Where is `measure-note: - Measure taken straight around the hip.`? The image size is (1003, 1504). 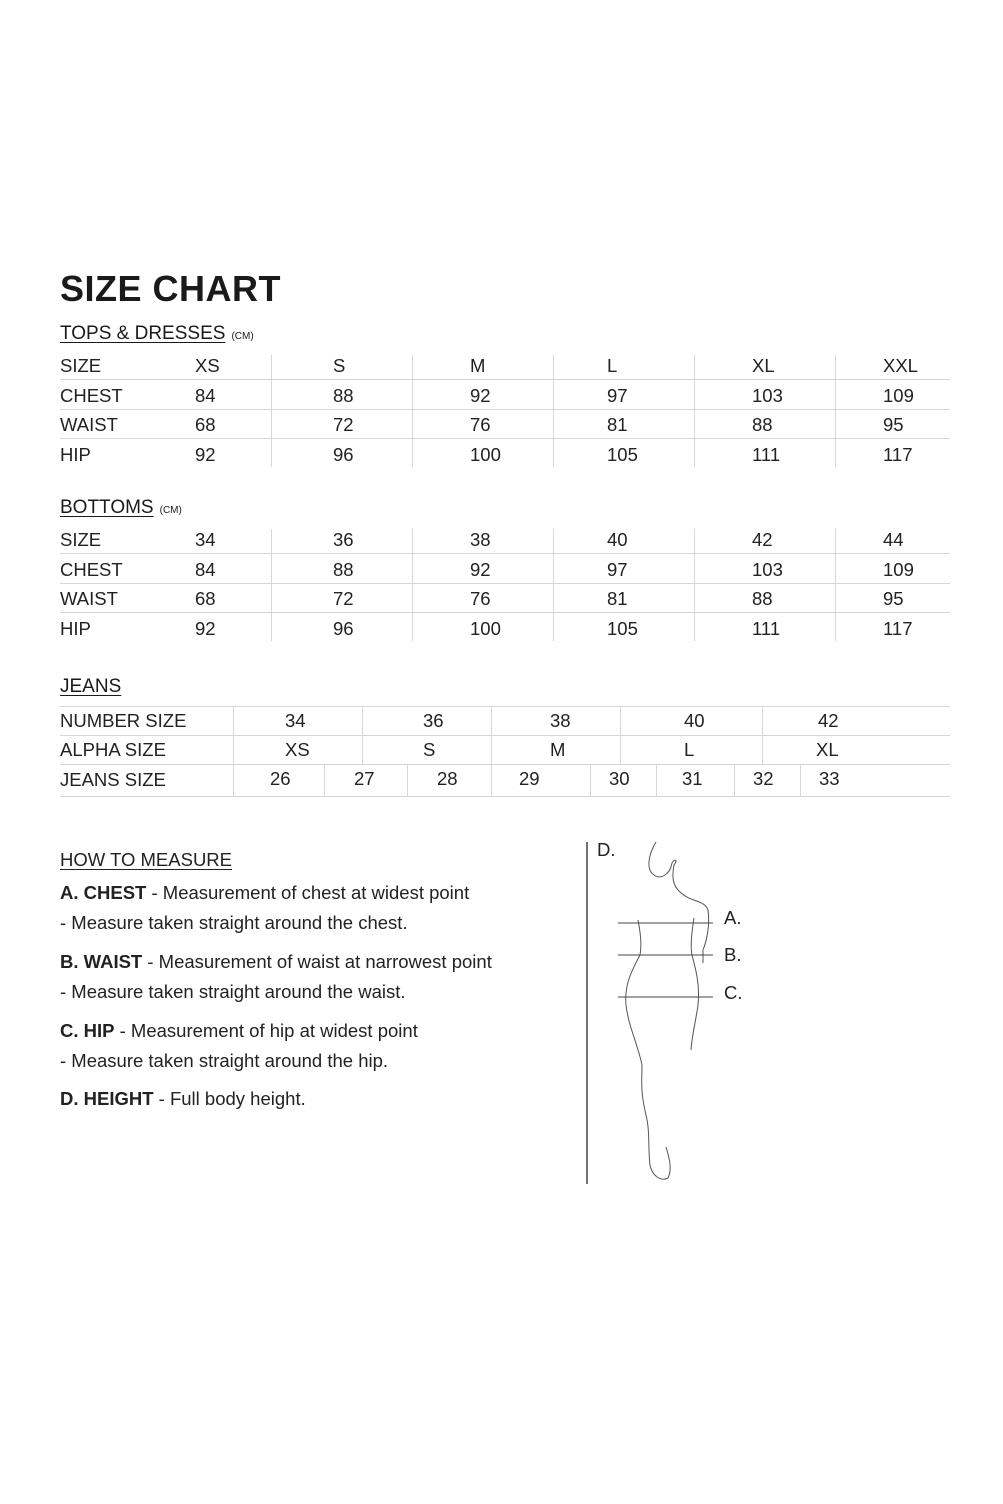 measure-note: - Measure taken straight around the hip. is located at coordinates (224, 1060).